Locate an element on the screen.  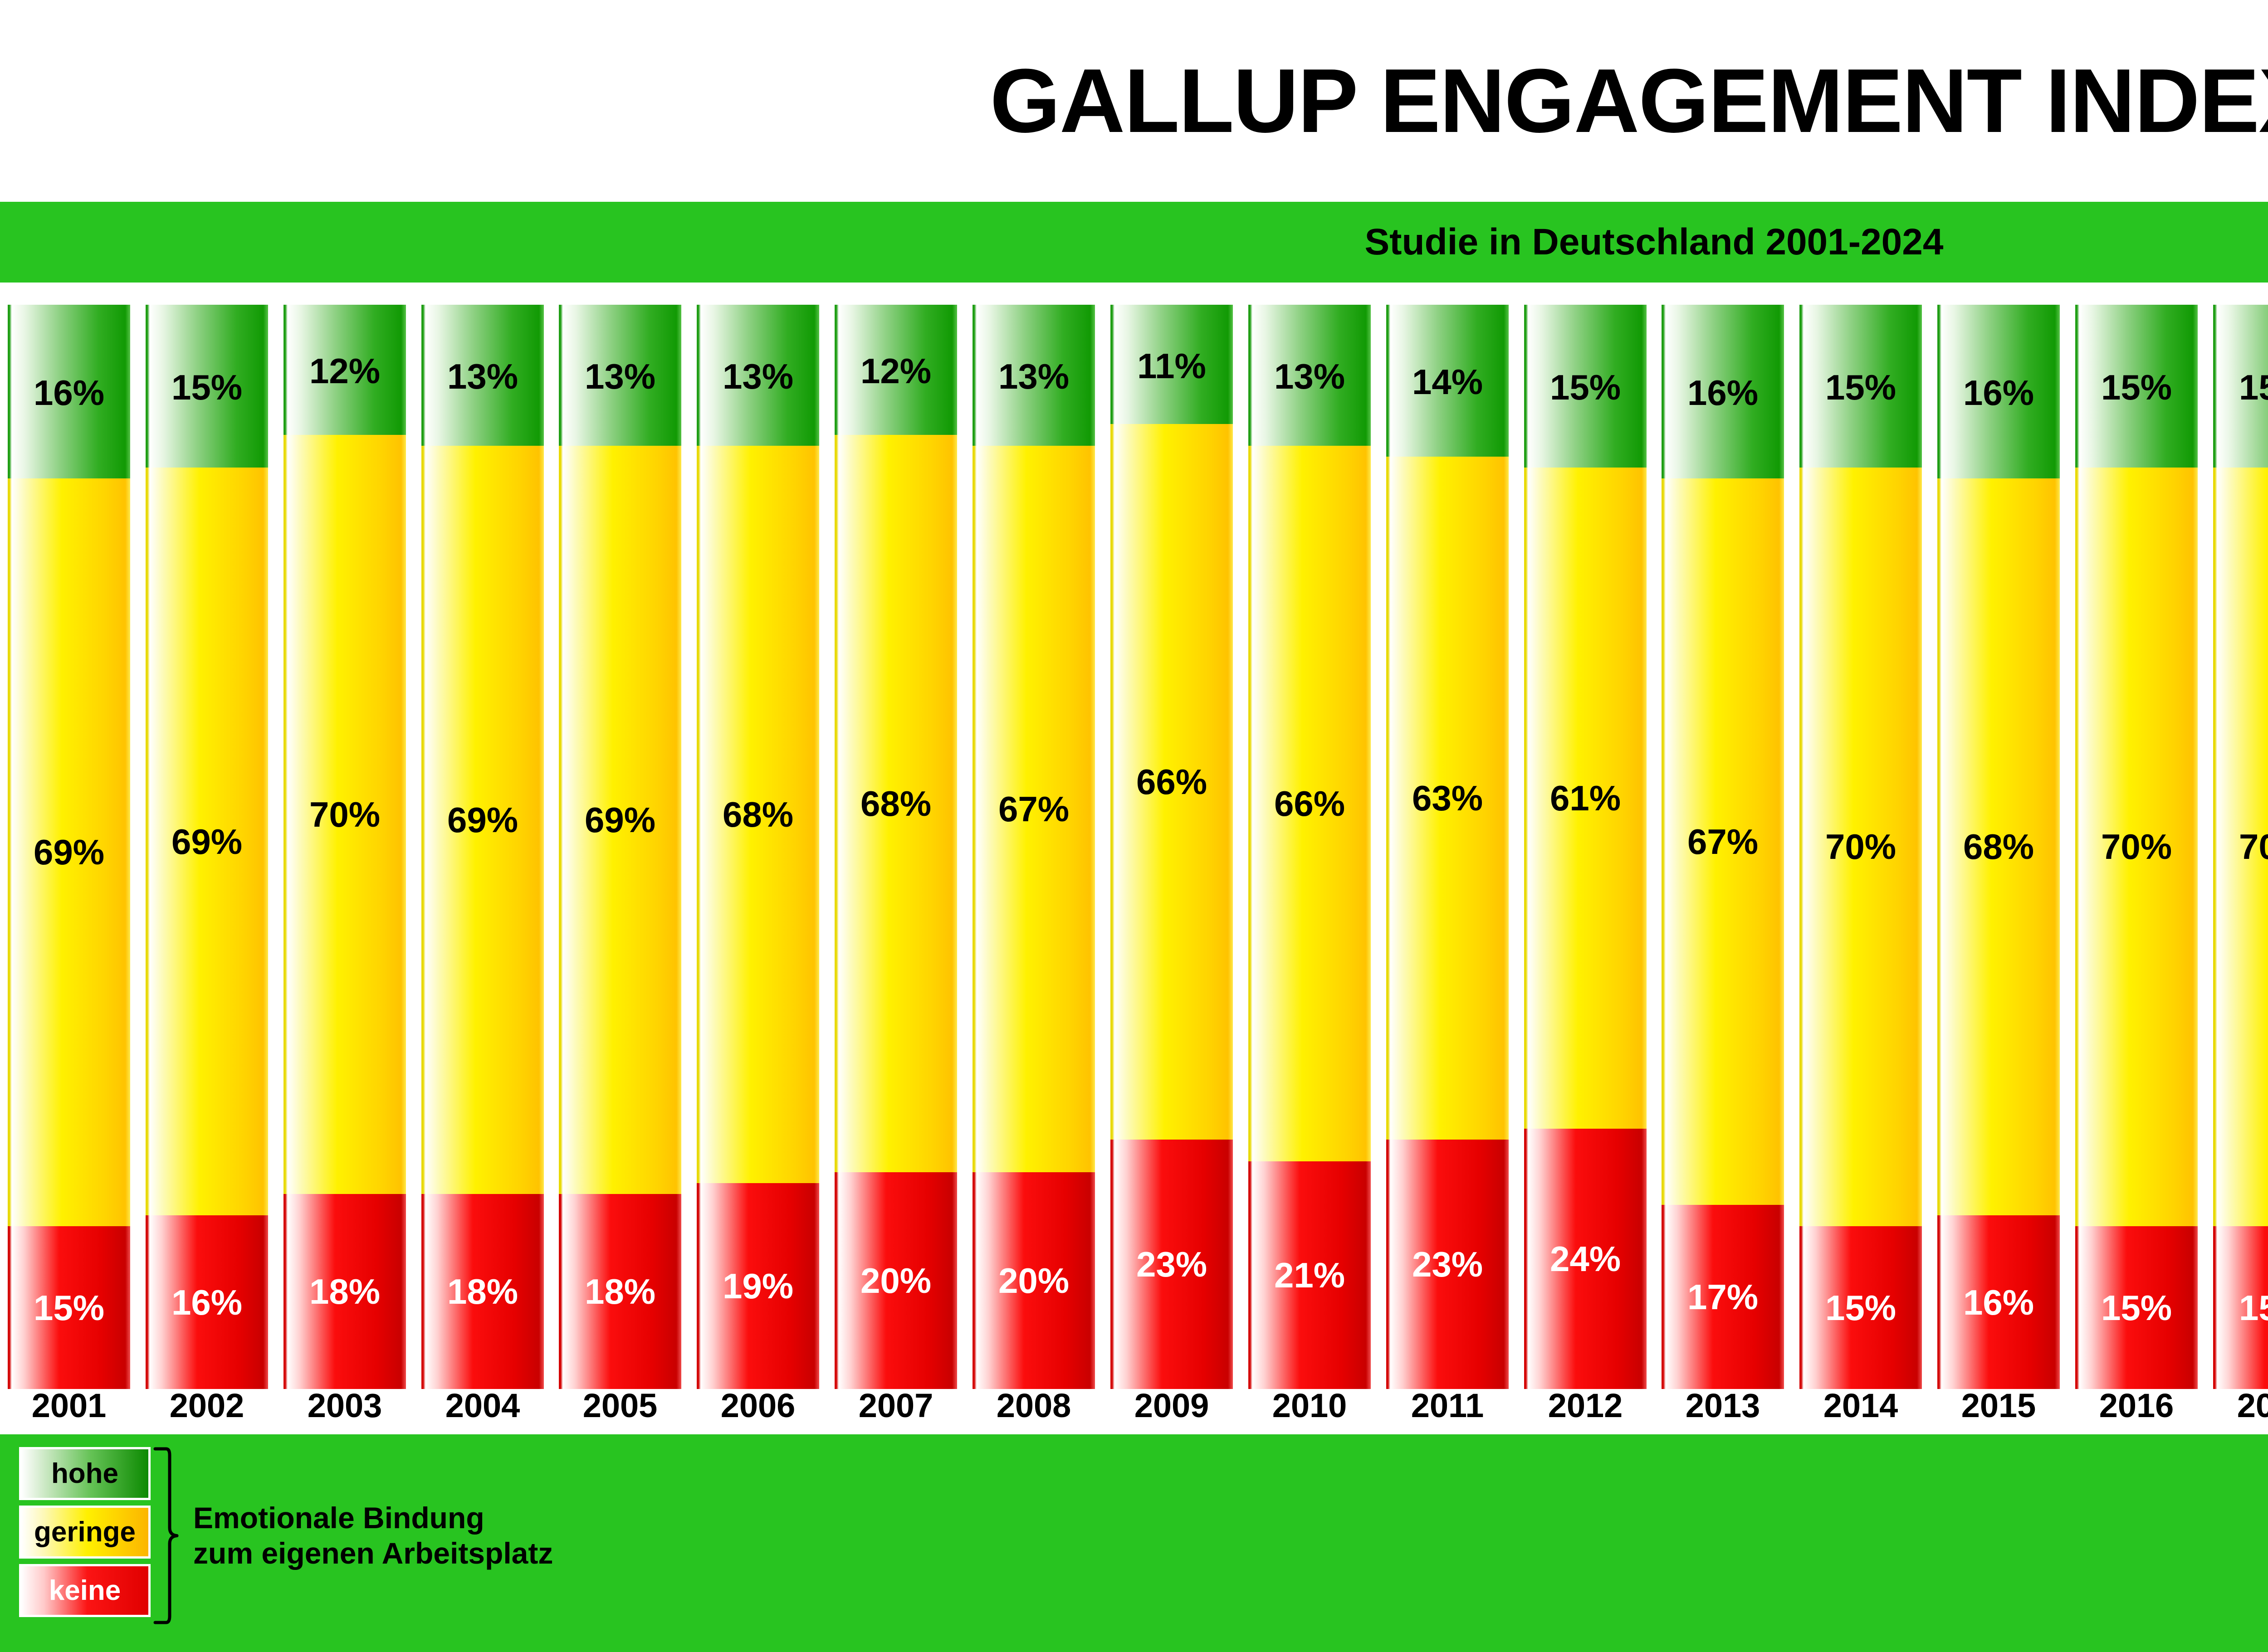
bar-column-2003: 12% 70% 18% is located at coordinates (345, 847).